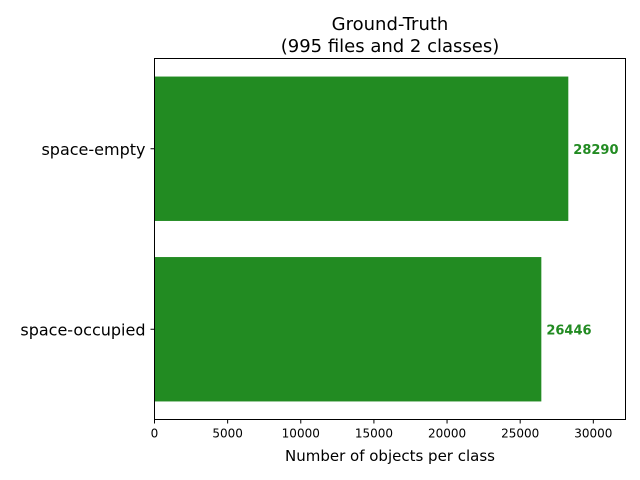 The width and height of the screenshot is (640, 480). I want to click on x-tick-label: 5000, so click(227, 434).